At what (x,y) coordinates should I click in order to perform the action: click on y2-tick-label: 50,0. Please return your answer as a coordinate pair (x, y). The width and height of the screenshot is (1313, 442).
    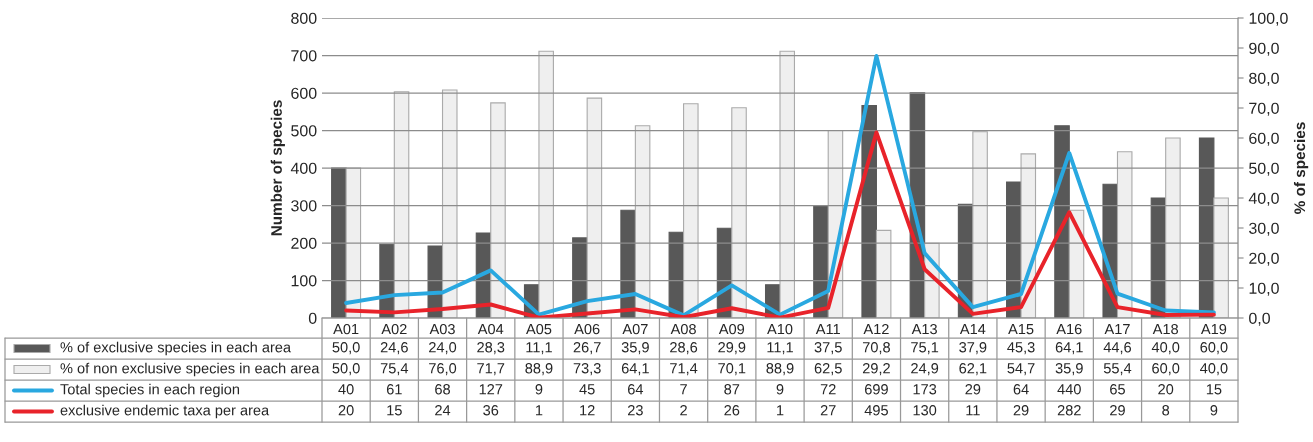
    Looking at the image, I should click on (1264, 169).